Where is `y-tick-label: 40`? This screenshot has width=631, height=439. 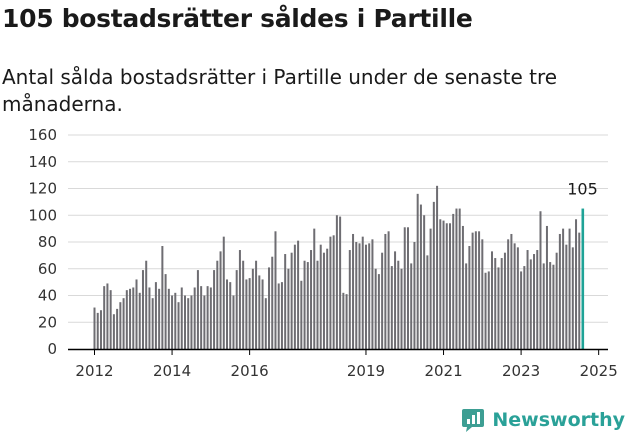
y-tick-label: 40 is located at coordinates (47, 296).